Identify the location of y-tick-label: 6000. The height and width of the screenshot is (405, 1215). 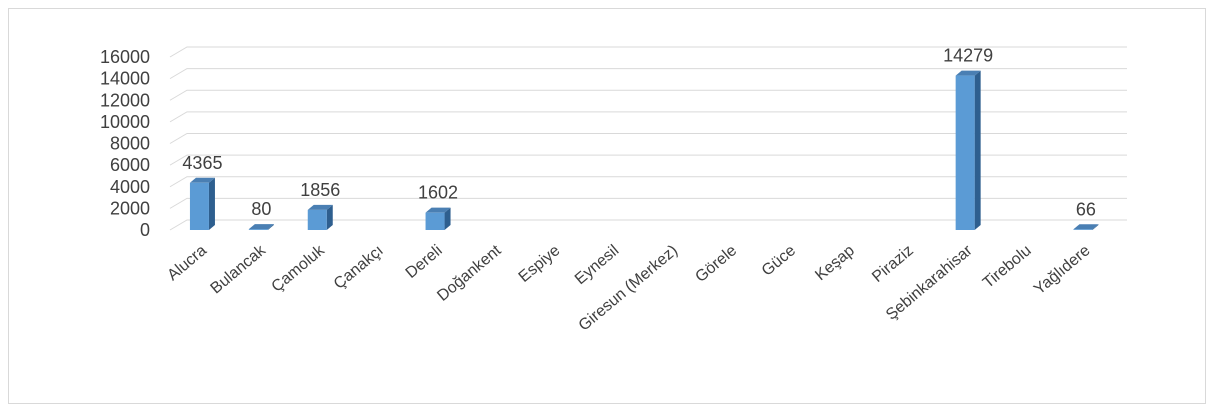
(130, 165).